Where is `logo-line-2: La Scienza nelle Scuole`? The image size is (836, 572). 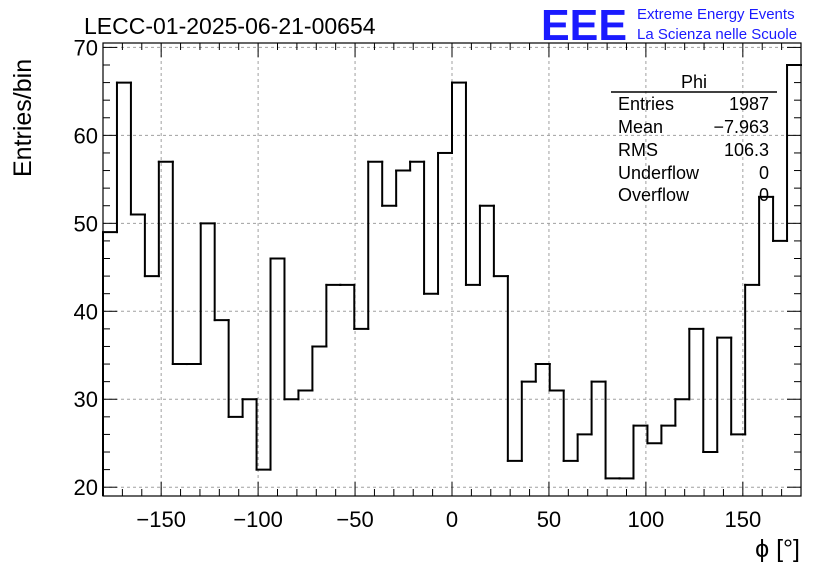
logo-line-2: La Scienza nelle Scuole is located at coordinates (717, 34).